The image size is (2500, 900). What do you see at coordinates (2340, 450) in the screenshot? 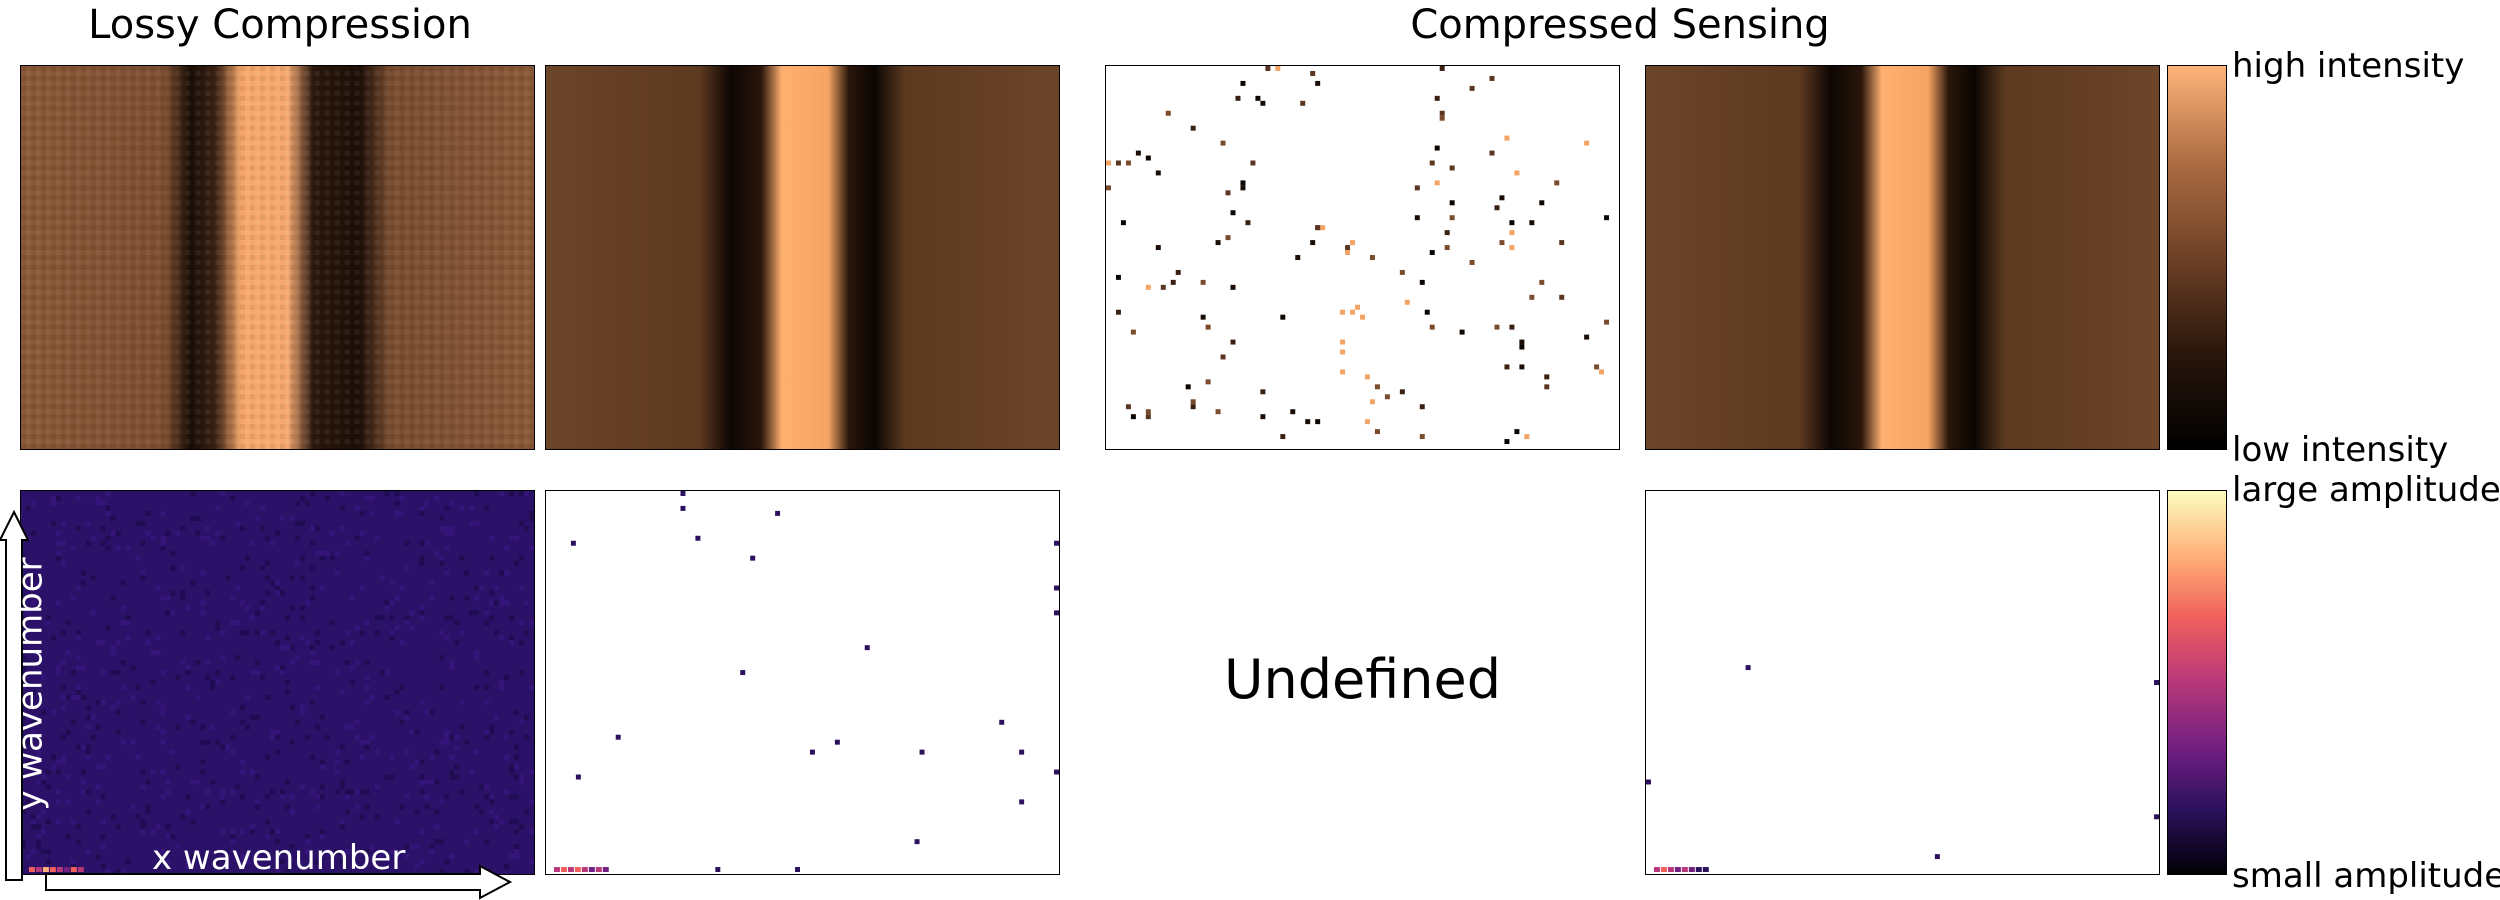
I see `colorbar-label-low-intensity: low intensity` at bounding box center [2340, 450].